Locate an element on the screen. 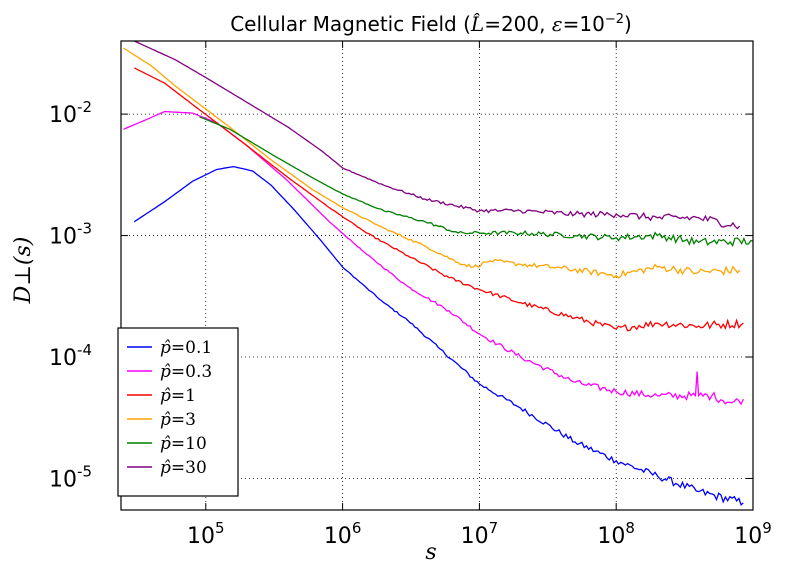 Image resolution: width=789 pixels, height=573 pixels. y-axis-label: D⊥(s) is located at coordinates (23, 271).